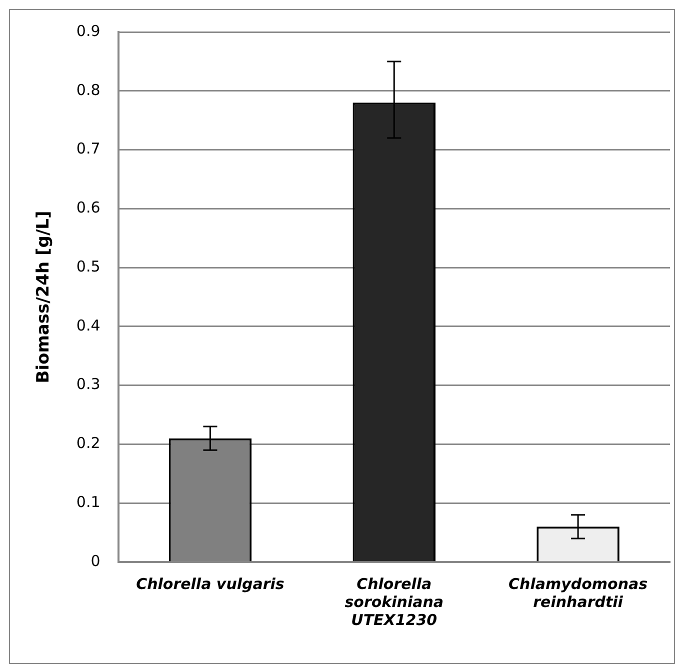 This screenshot has height=672, width=686. What do you see at coordinates (88, 31) in the screenshot?
I see `y-tick-label: 0.9` at bounding box center [88, 31].